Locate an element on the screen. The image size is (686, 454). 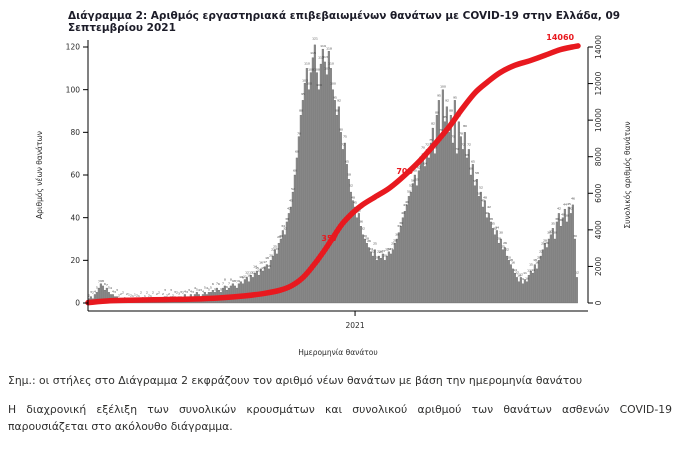
left-tick-label: 120 is located at coordinates (73, 47).